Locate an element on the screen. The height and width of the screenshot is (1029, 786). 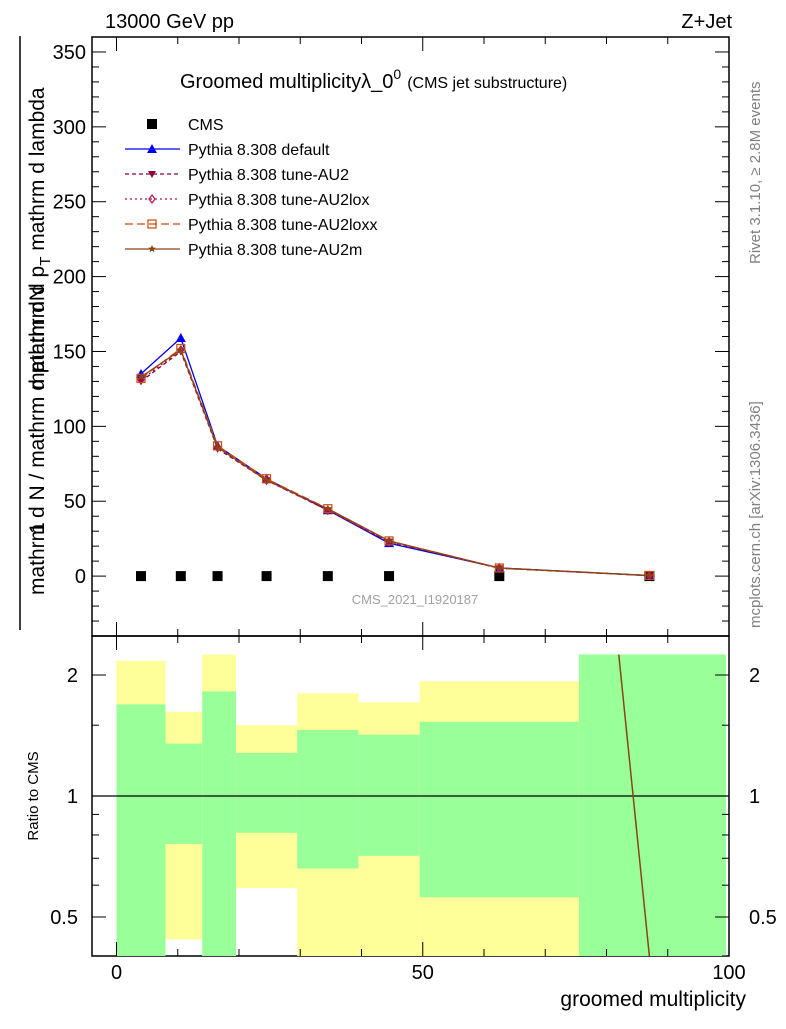
y-tick-label: 200 is located at coordinates (69, 278).